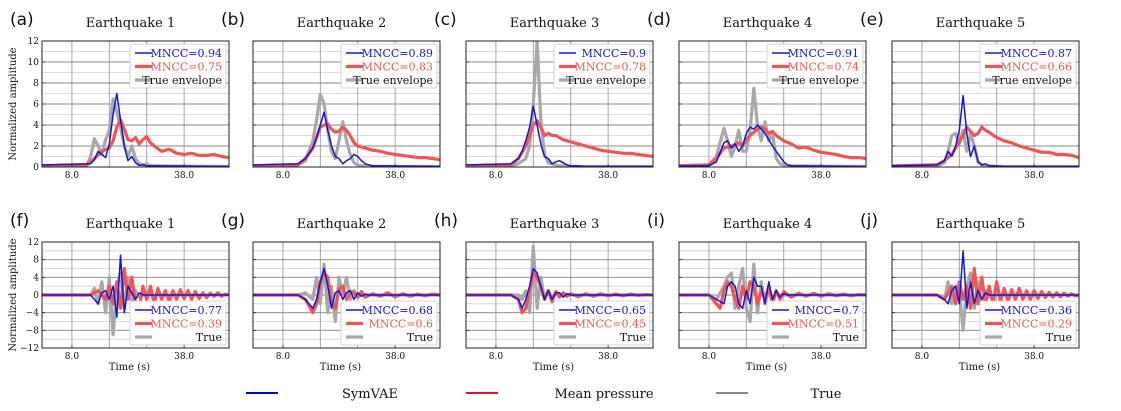  What do you see at coordinates (186, 53) in the screenshot?
I see `legend-label: MNCC=0.94` at bounding box center [186, 53].